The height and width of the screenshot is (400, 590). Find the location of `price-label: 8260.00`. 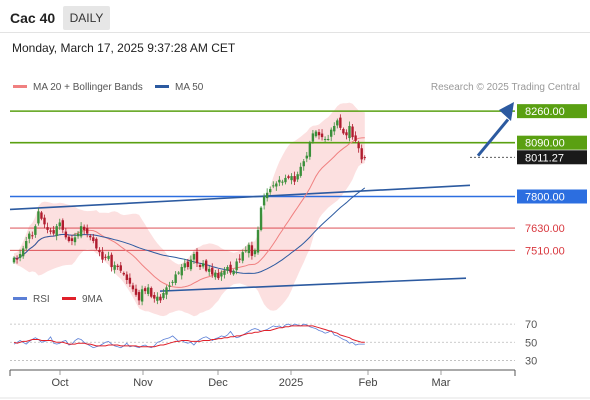

price-label: 8260.00 is located at coordinates (545, 112).